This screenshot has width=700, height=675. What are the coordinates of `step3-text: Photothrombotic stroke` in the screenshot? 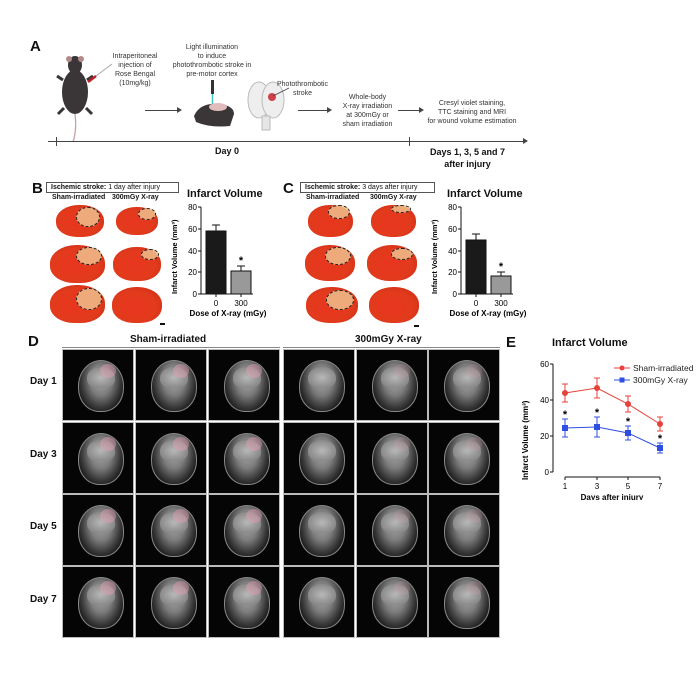 It's located at (302, 89).